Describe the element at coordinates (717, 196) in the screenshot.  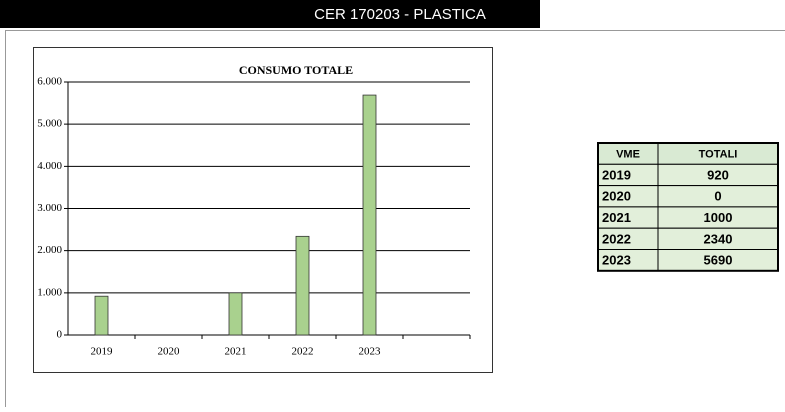
I see `table-text: 0` at that location.